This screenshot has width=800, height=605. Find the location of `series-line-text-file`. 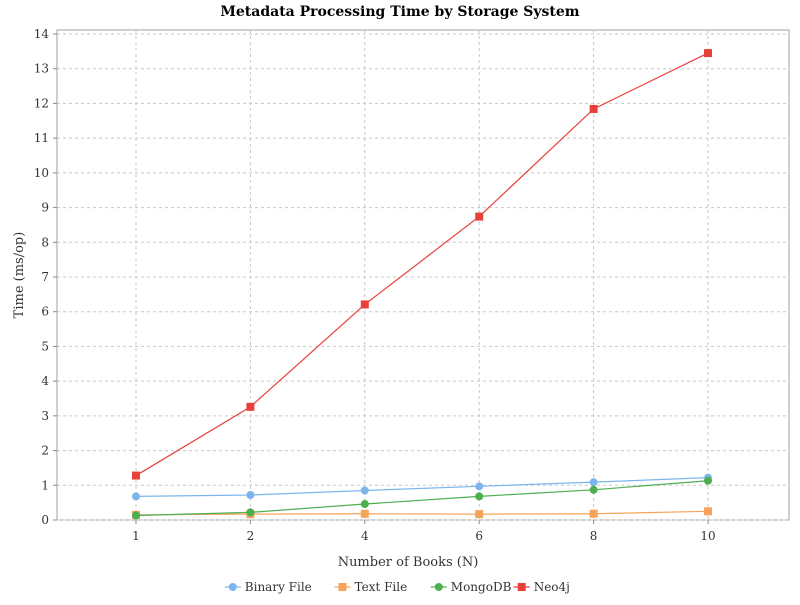

series-line-text-file is located at coordinates (422, 513).